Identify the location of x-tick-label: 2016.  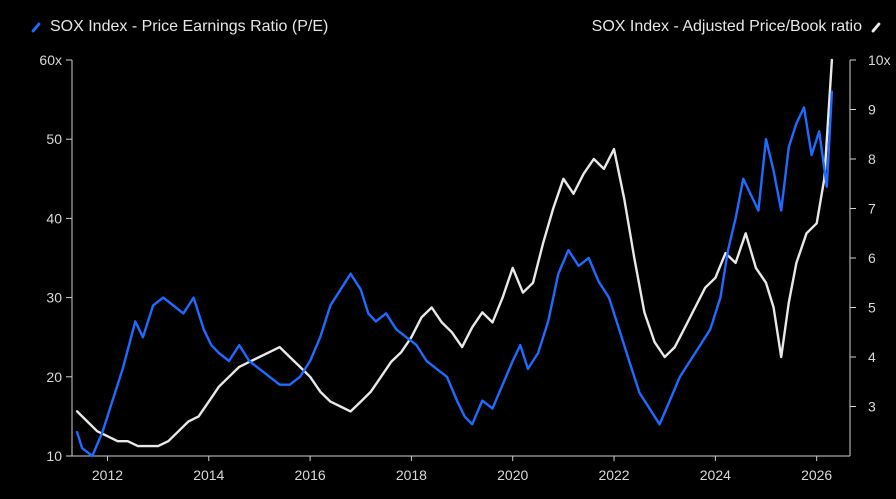
(310, 475).